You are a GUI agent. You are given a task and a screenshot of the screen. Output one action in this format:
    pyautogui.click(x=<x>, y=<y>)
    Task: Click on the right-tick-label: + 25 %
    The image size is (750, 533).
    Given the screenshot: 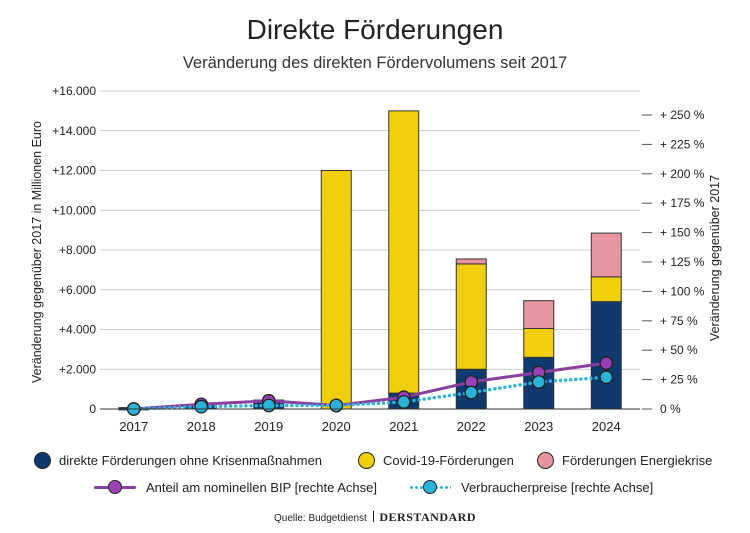 What is the action you would take?
    pyautogui.click(x=679, y=380)
    